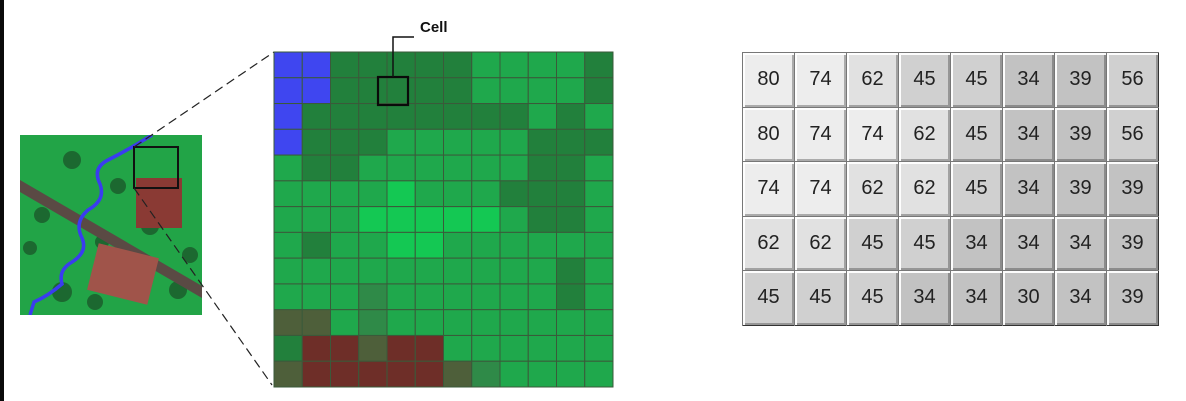  What do you see at coordinates (403, 56) in the screenshot?
I see `cell-callout-line` at bounding box center [403, 56].